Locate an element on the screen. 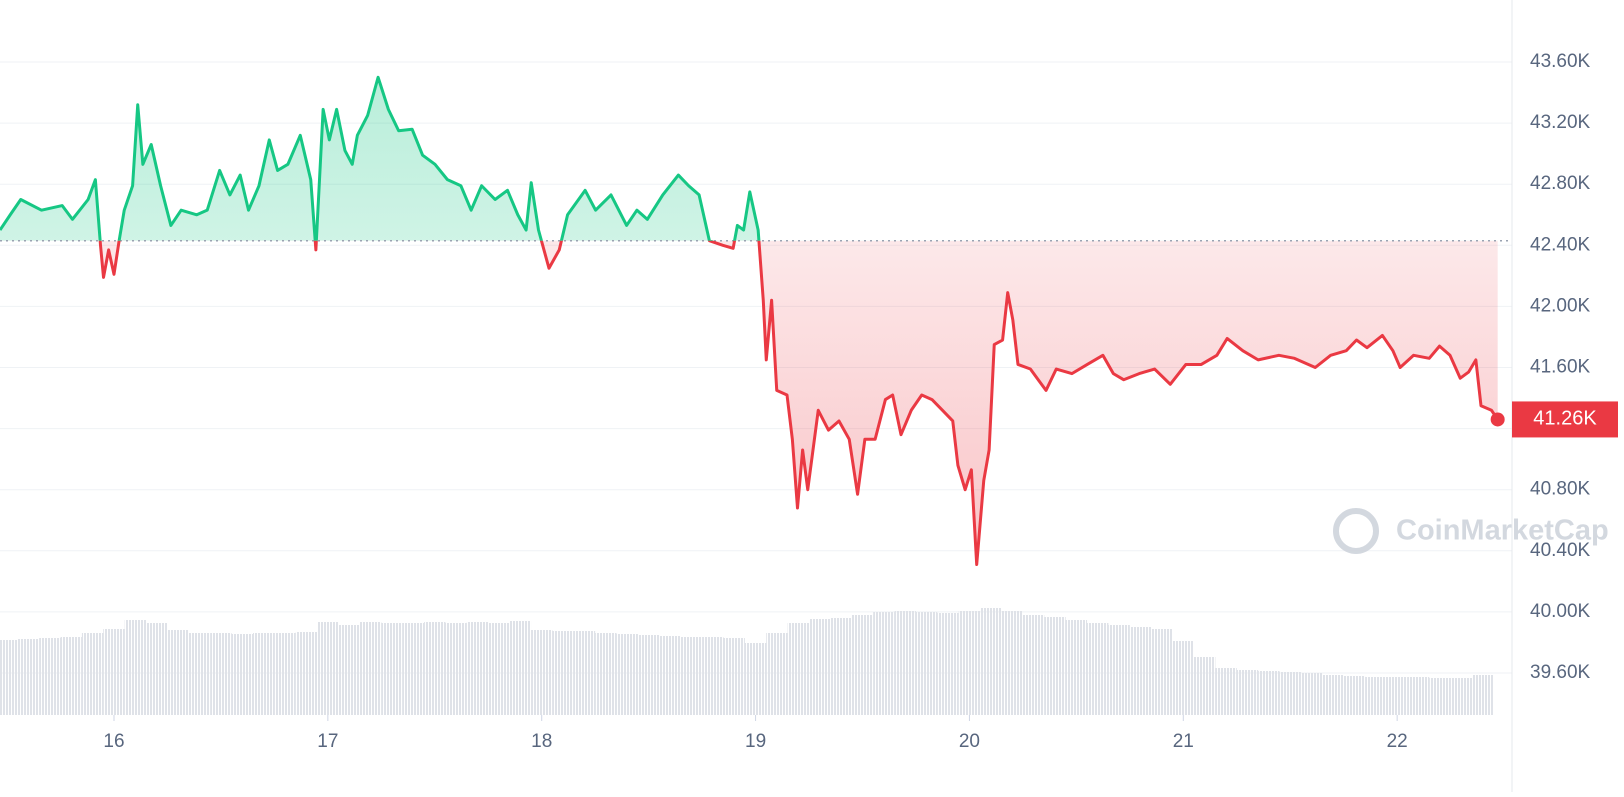 The image size is (1624, 797). current-price-label: 41.26K is located at coordinates (1565, 419).